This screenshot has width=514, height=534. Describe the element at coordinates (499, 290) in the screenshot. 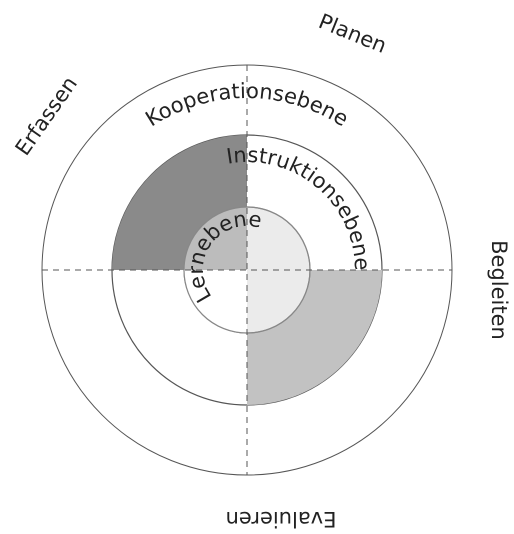

I see `phase-label: Begleiten` at that location.